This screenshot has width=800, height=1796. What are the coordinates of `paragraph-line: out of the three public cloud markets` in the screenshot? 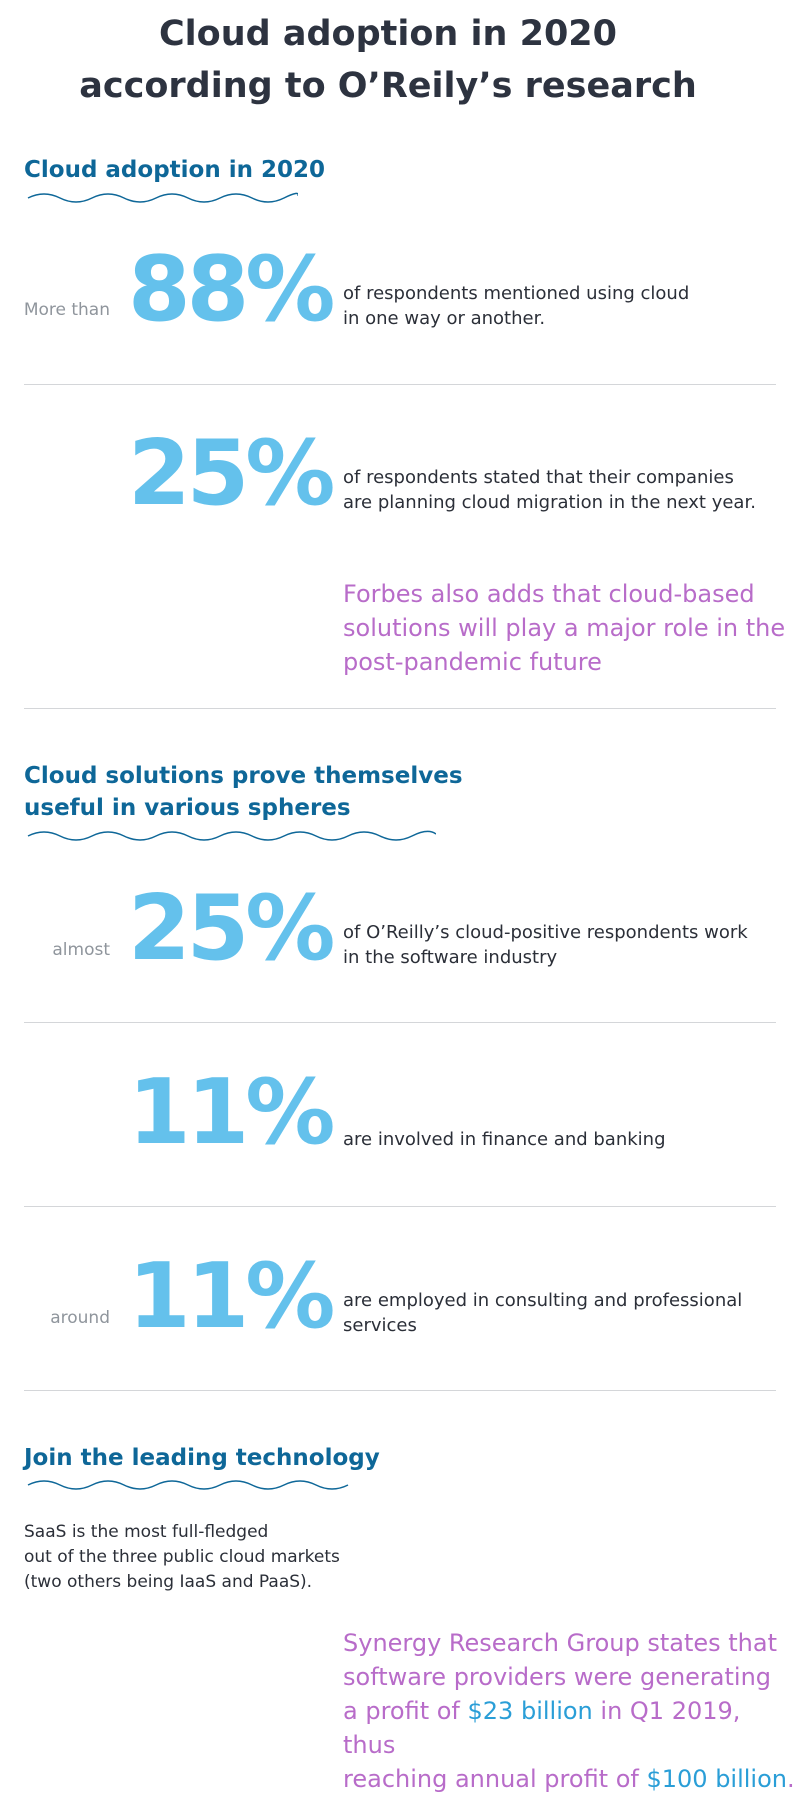 It's located at (182, 1557).